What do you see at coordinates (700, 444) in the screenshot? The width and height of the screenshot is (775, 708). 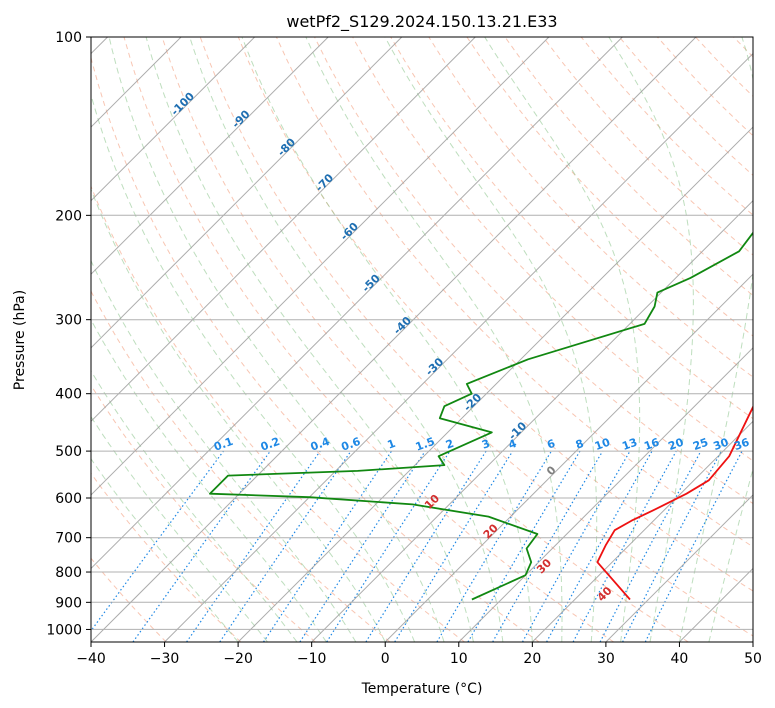 I see `mixing-ratio-label: 25` at bounding box center [700, 444].